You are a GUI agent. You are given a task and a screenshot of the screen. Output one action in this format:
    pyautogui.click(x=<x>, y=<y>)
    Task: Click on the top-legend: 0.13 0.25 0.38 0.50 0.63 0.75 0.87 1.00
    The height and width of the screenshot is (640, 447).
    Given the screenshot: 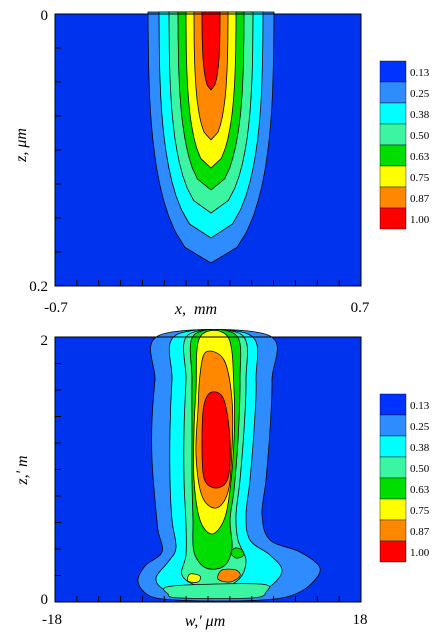 What is the action you would take?
    pyautogui.click(x=404, y=145)
    